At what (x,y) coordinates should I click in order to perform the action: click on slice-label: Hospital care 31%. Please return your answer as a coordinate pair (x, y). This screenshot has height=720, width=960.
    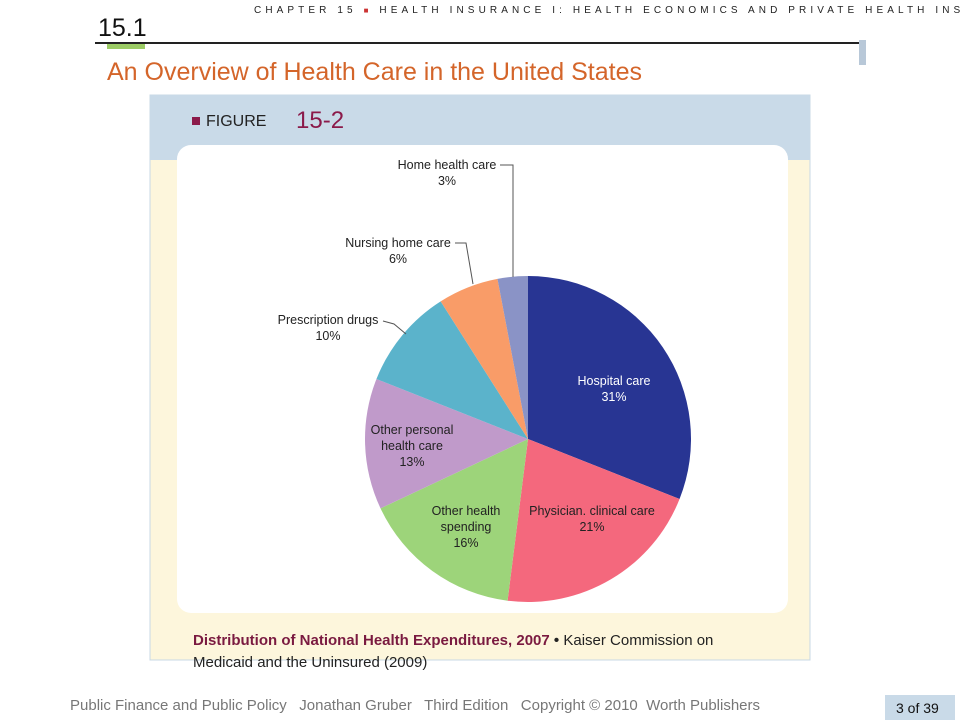
    Looking at the image, I should click on (614, 389).